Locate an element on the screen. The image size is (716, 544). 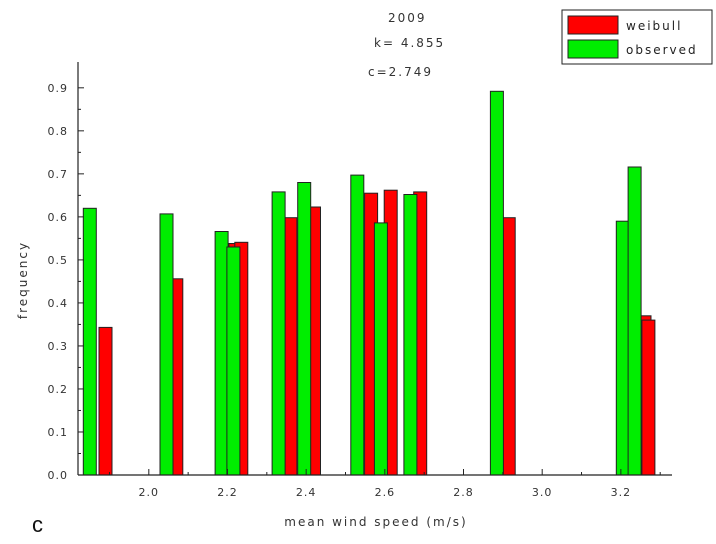
x-tick-label: 3.2 is located at coordinates (621, 492).